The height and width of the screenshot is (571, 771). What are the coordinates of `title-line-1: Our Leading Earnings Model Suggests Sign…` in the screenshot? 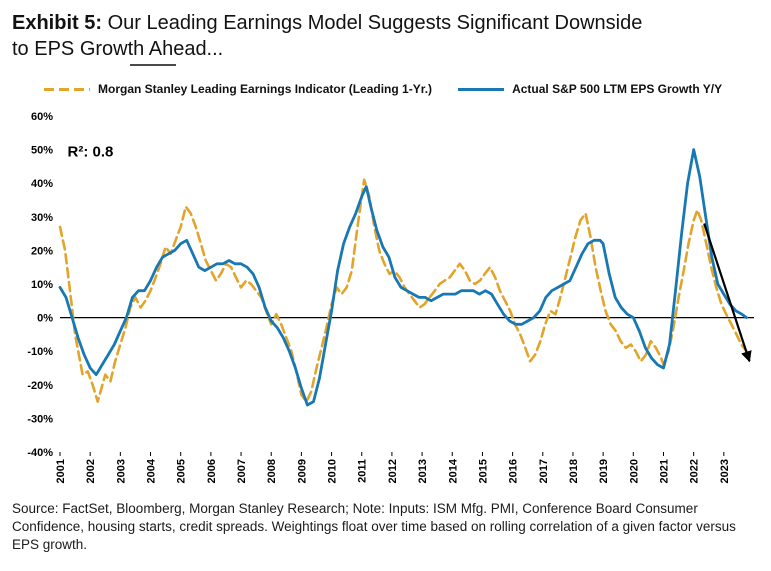 It's located at (375, 23).